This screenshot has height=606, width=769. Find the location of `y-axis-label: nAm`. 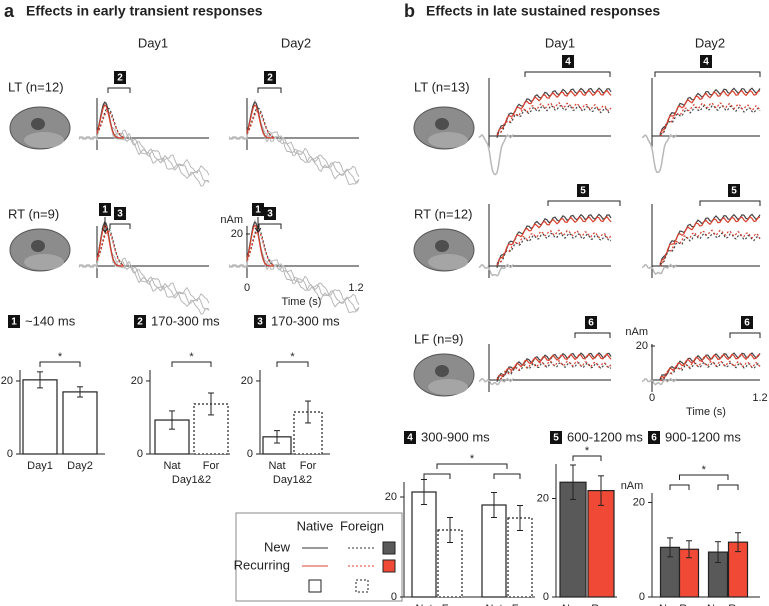

y-axis-label: nAm is located at coordinates (632, 486).